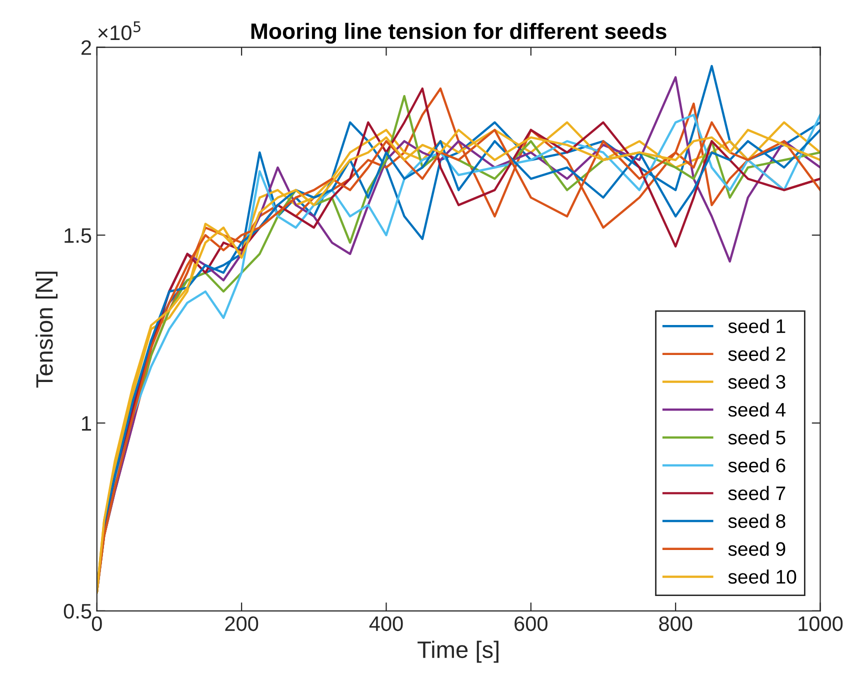 Image resolution: width=850 pixels, height=695 pixels. Describe the element at coordinates (762, 576) in the screenshot. I see `legend-label: seed 10` at that location.